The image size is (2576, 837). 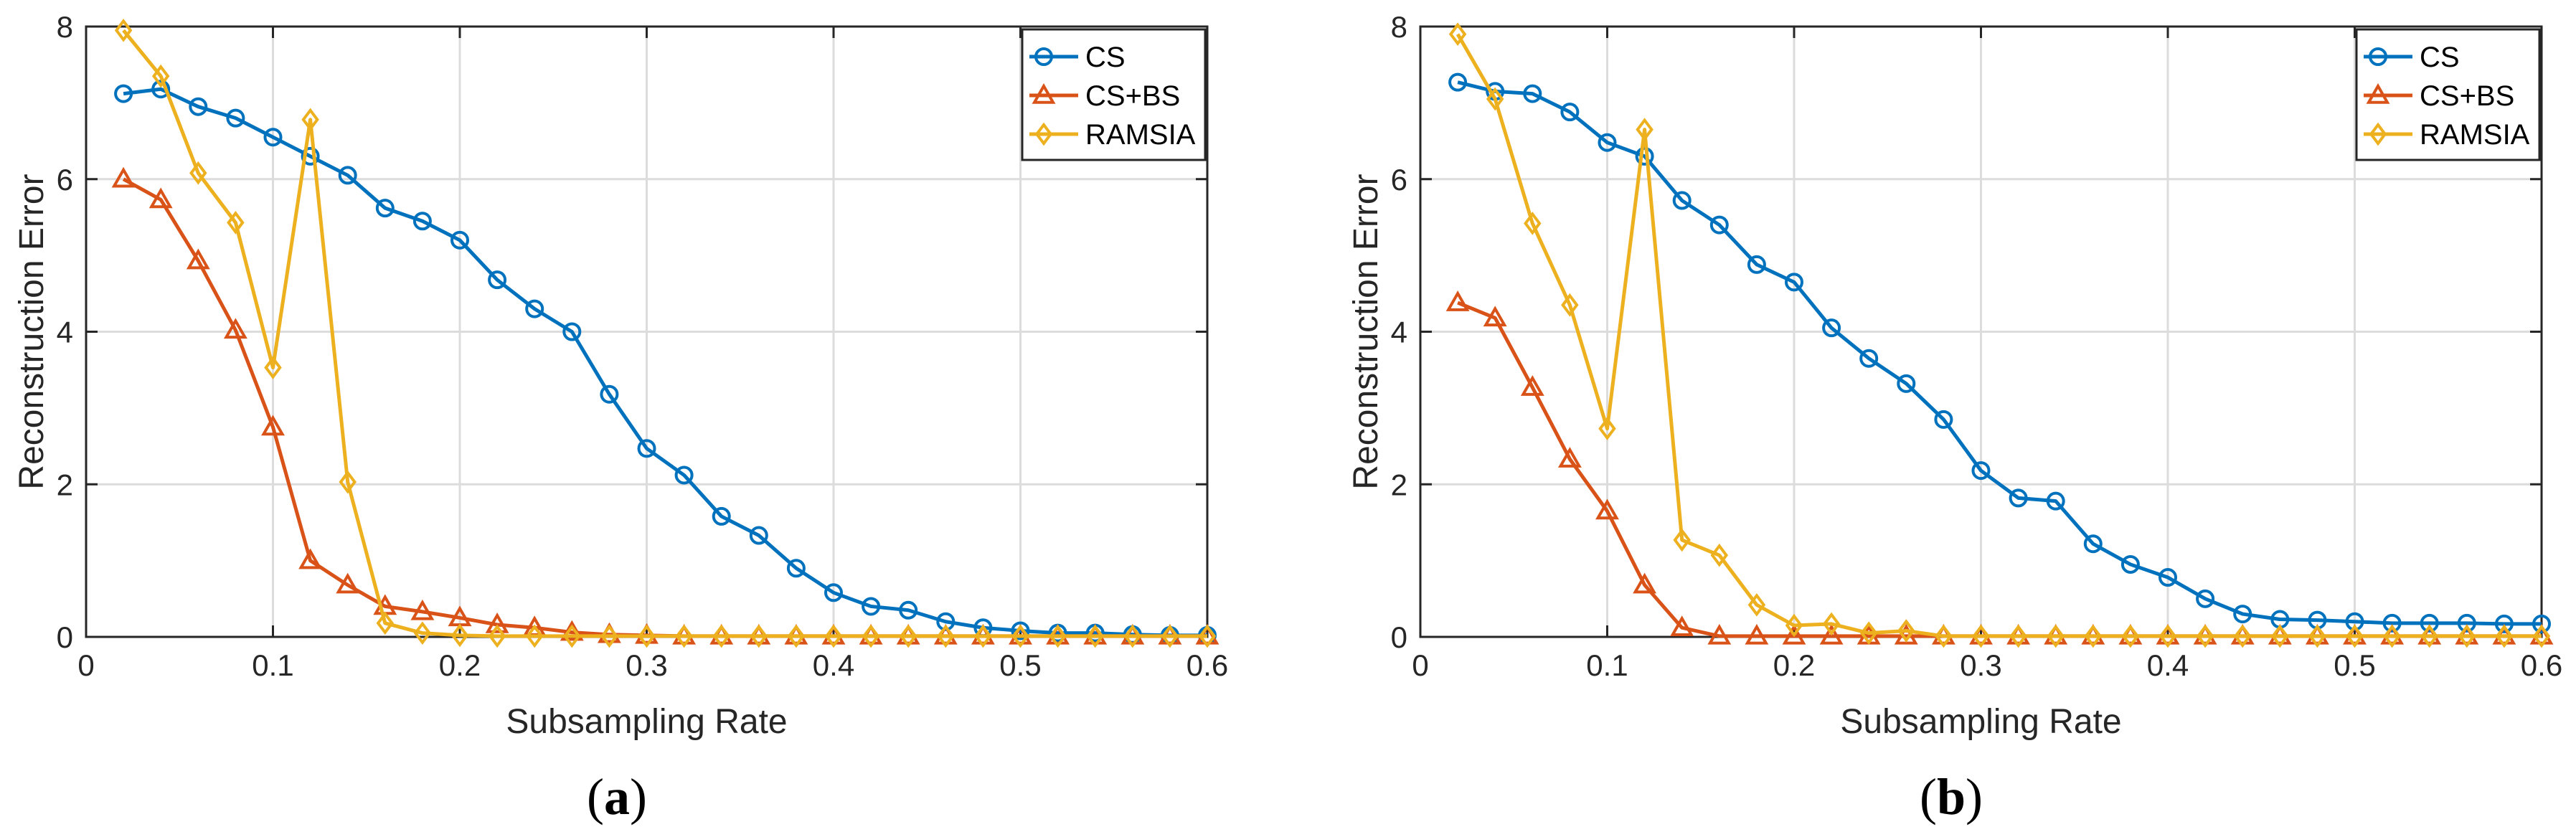 I want to click on x-tick-label: 0.3, so click(x=646, y=665).